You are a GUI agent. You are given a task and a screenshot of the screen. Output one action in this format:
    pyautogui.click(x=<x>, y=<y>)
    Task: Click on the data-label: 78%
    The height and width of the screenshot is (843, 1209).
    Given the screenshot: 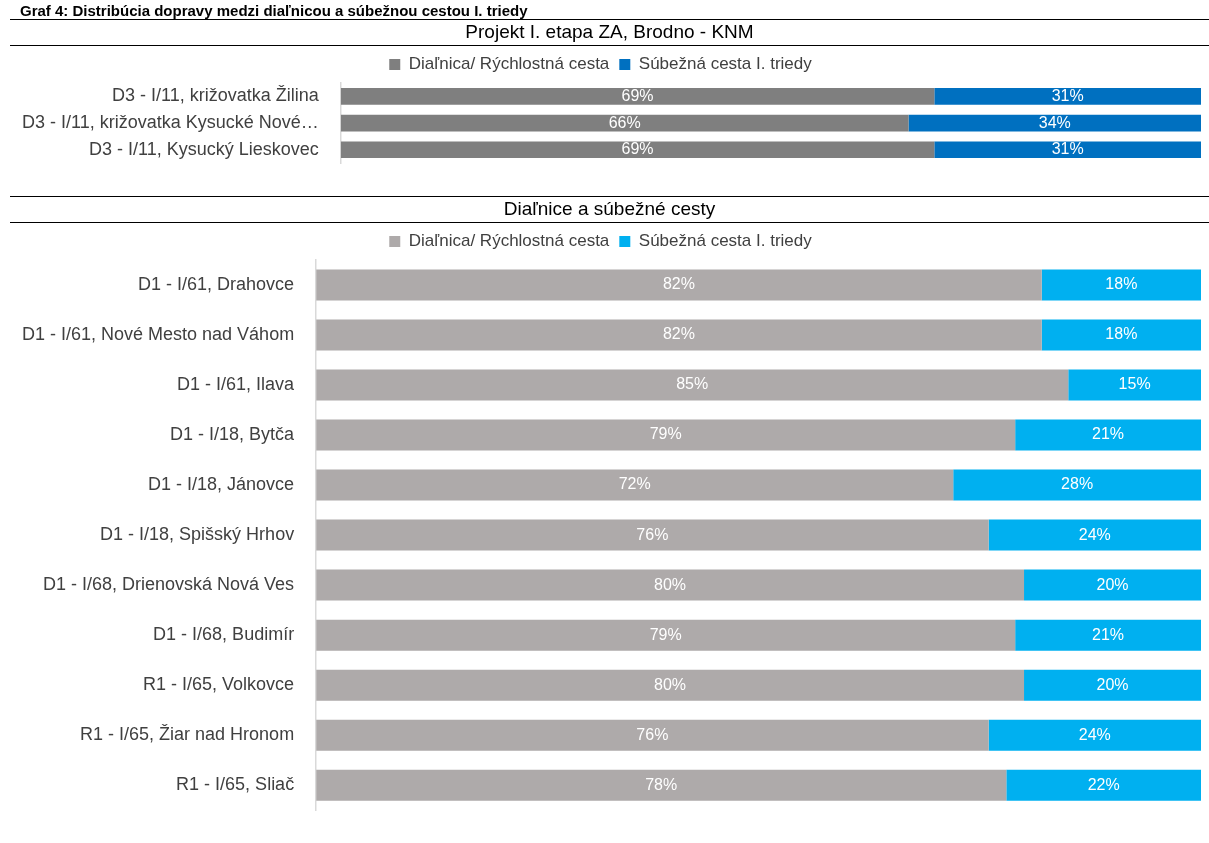 What is the action you would take?
    pyautogui.click(x=661, y=784)
    